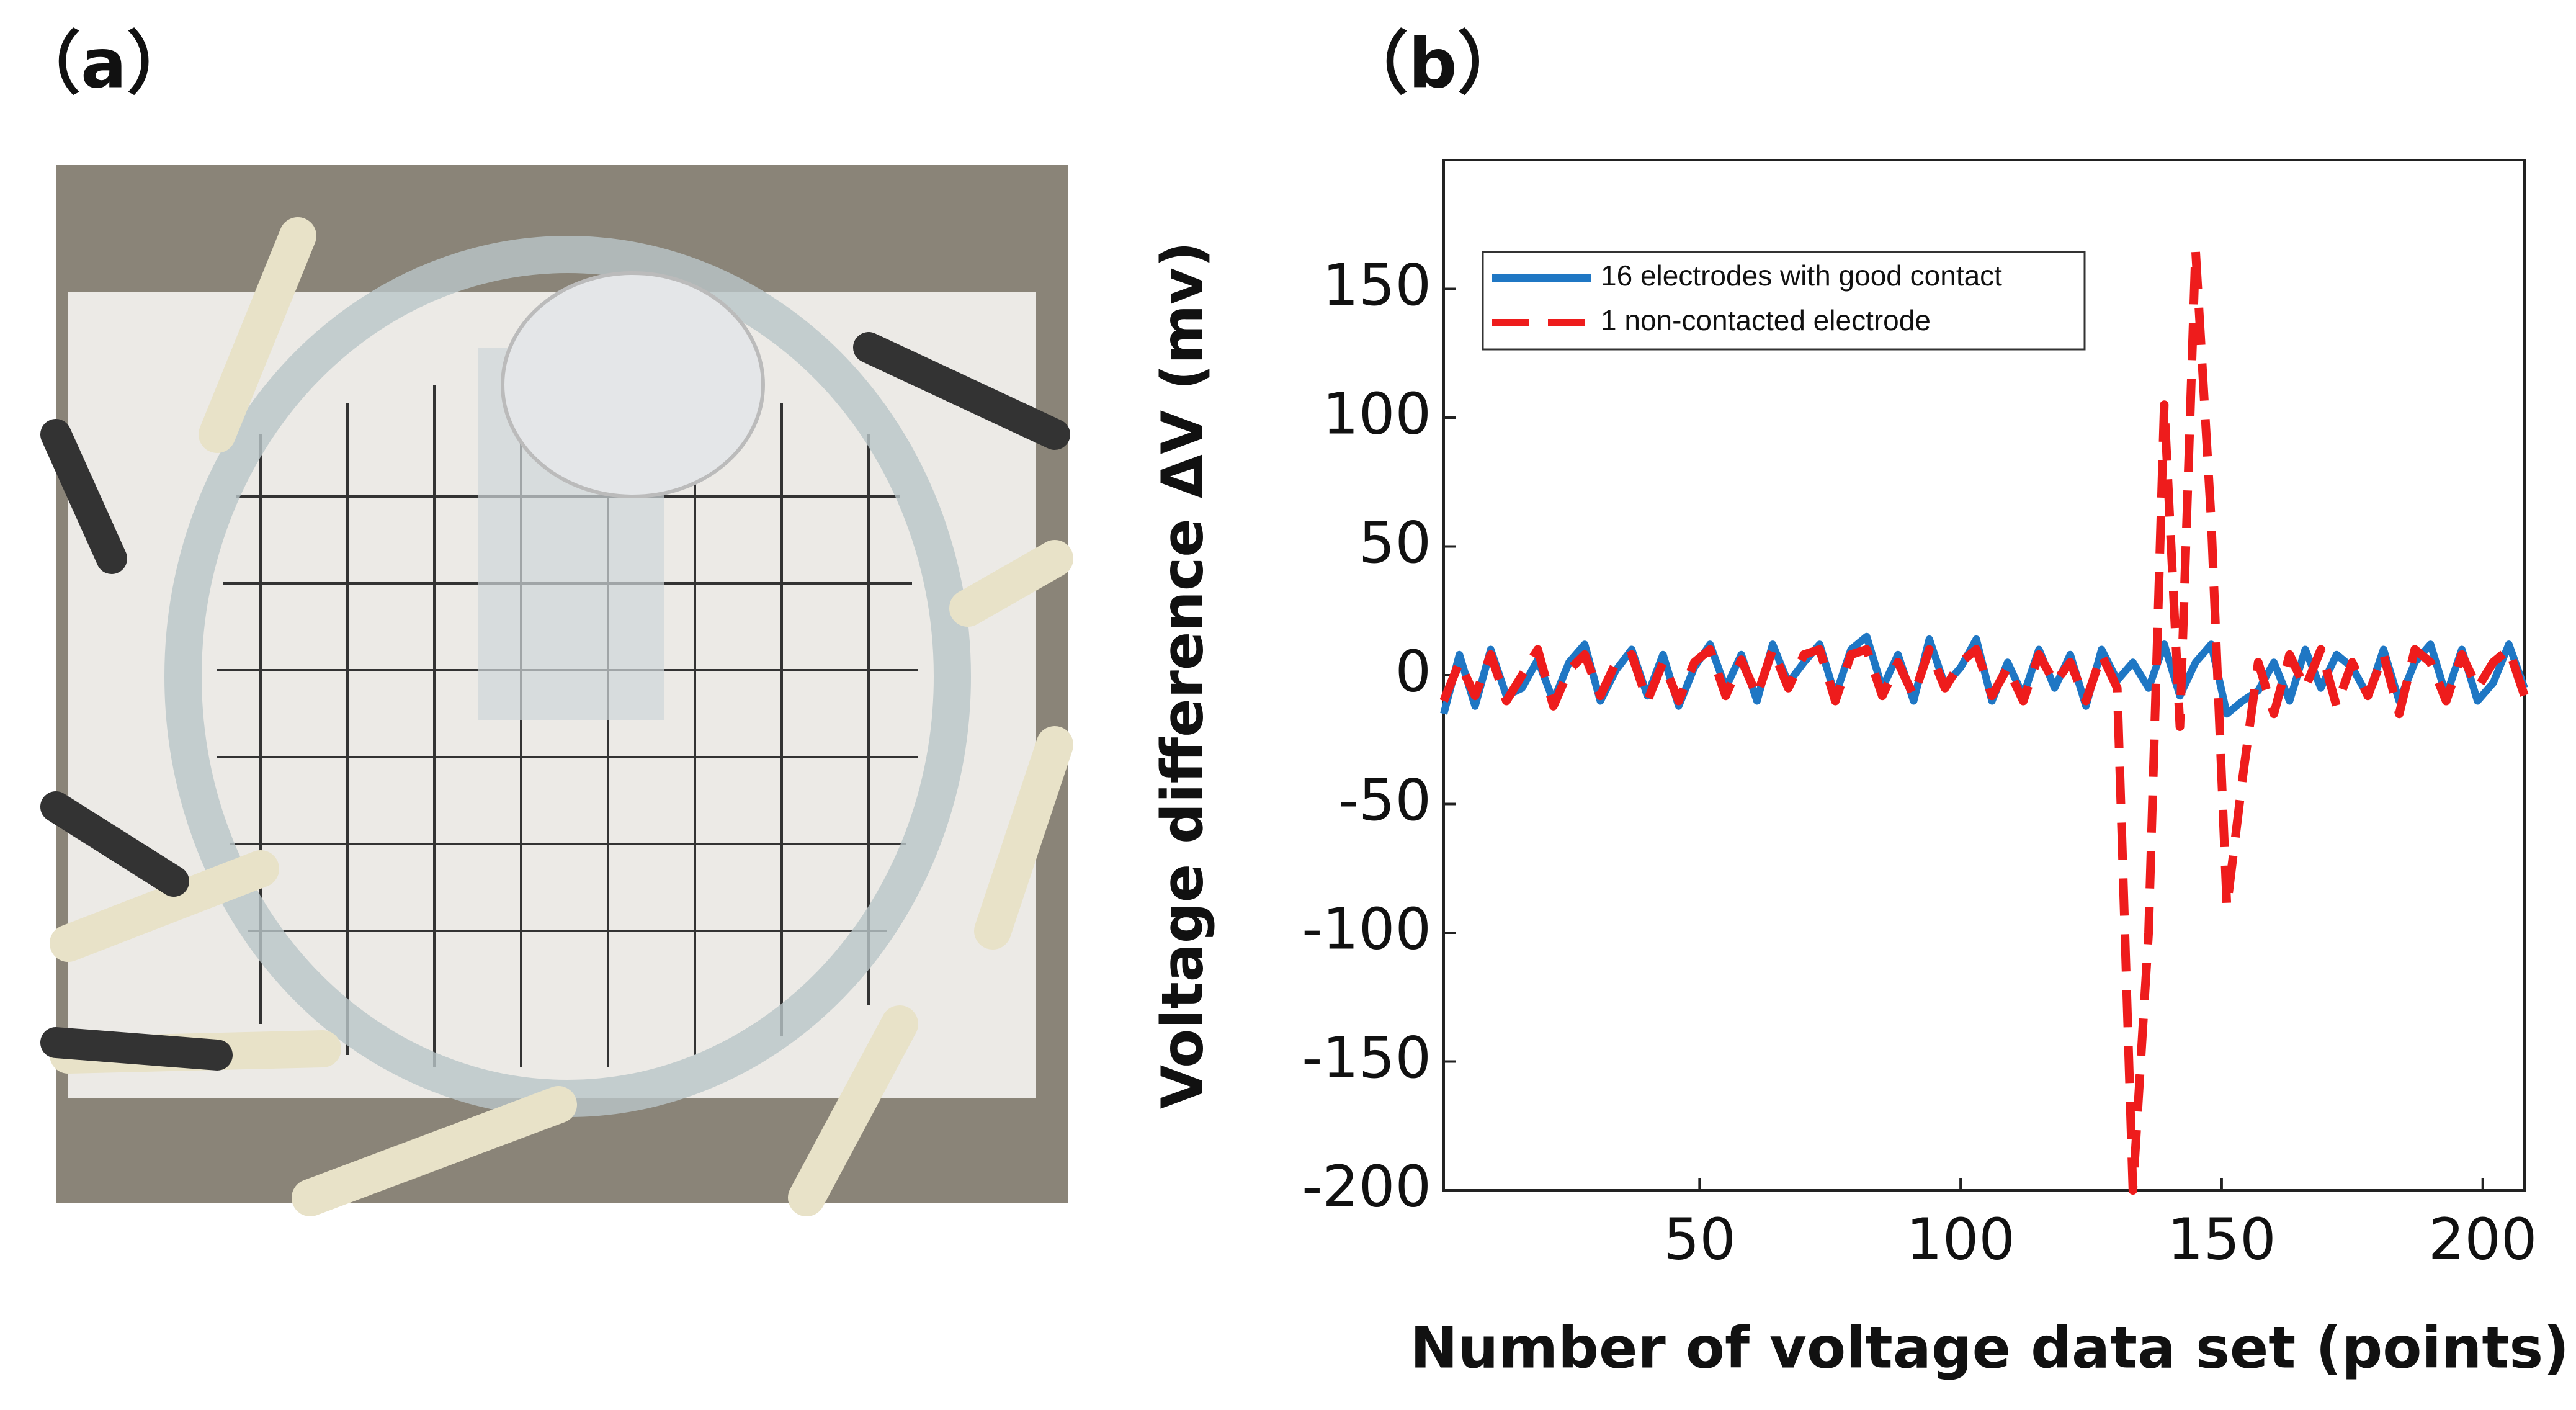  What do you see at coordinates (1384, 800) in the screenshot?
I see `y-tick-label: -50` at bounding box center [1384, 800].